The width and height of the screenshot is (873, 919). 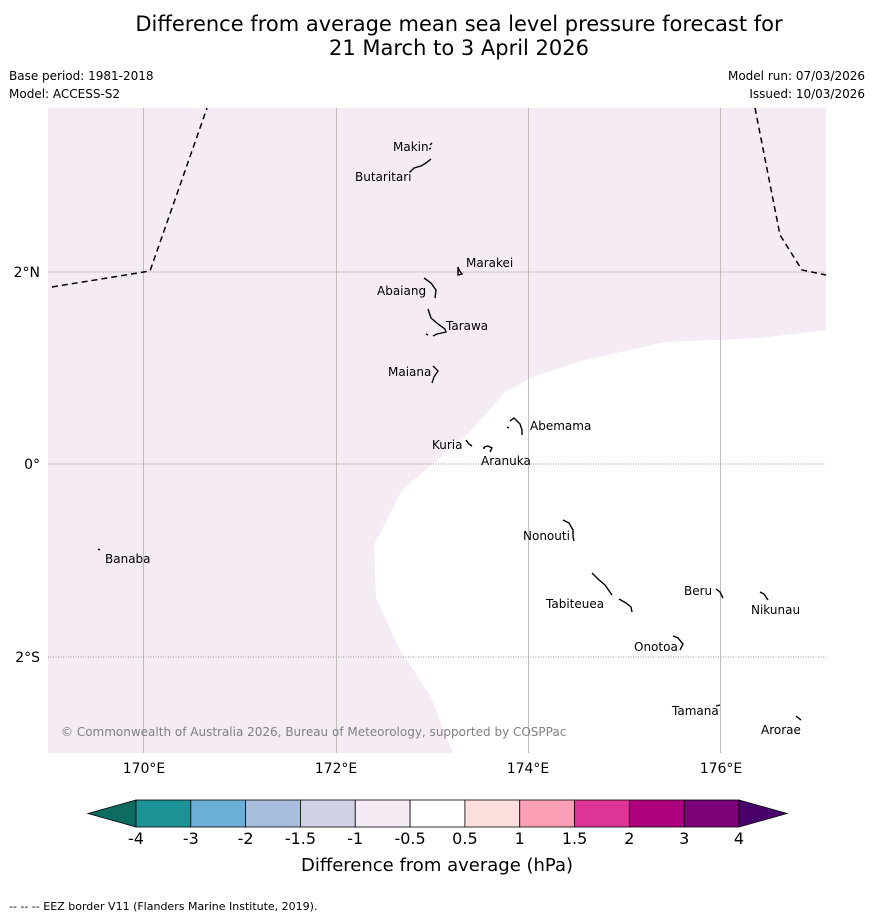 What do you see at coordinates (520, 838) in the screenshot?
I see `colorbar-tick-label: 1` at bounding box center [520, 838].